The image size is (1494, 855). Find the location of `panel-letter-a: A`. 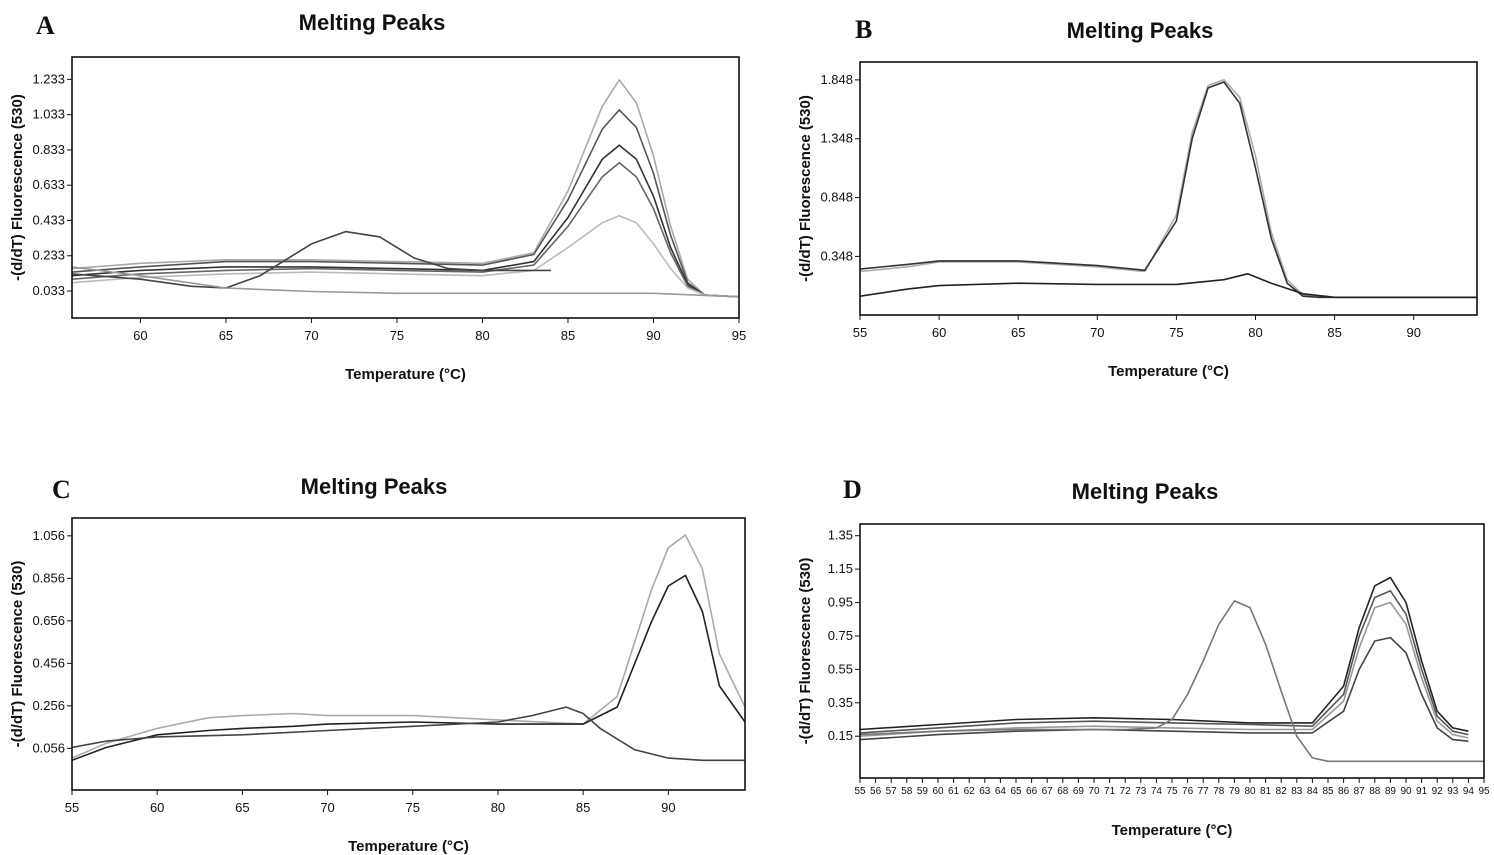

panel-letter-a: A is located at coordinates (45, 25).